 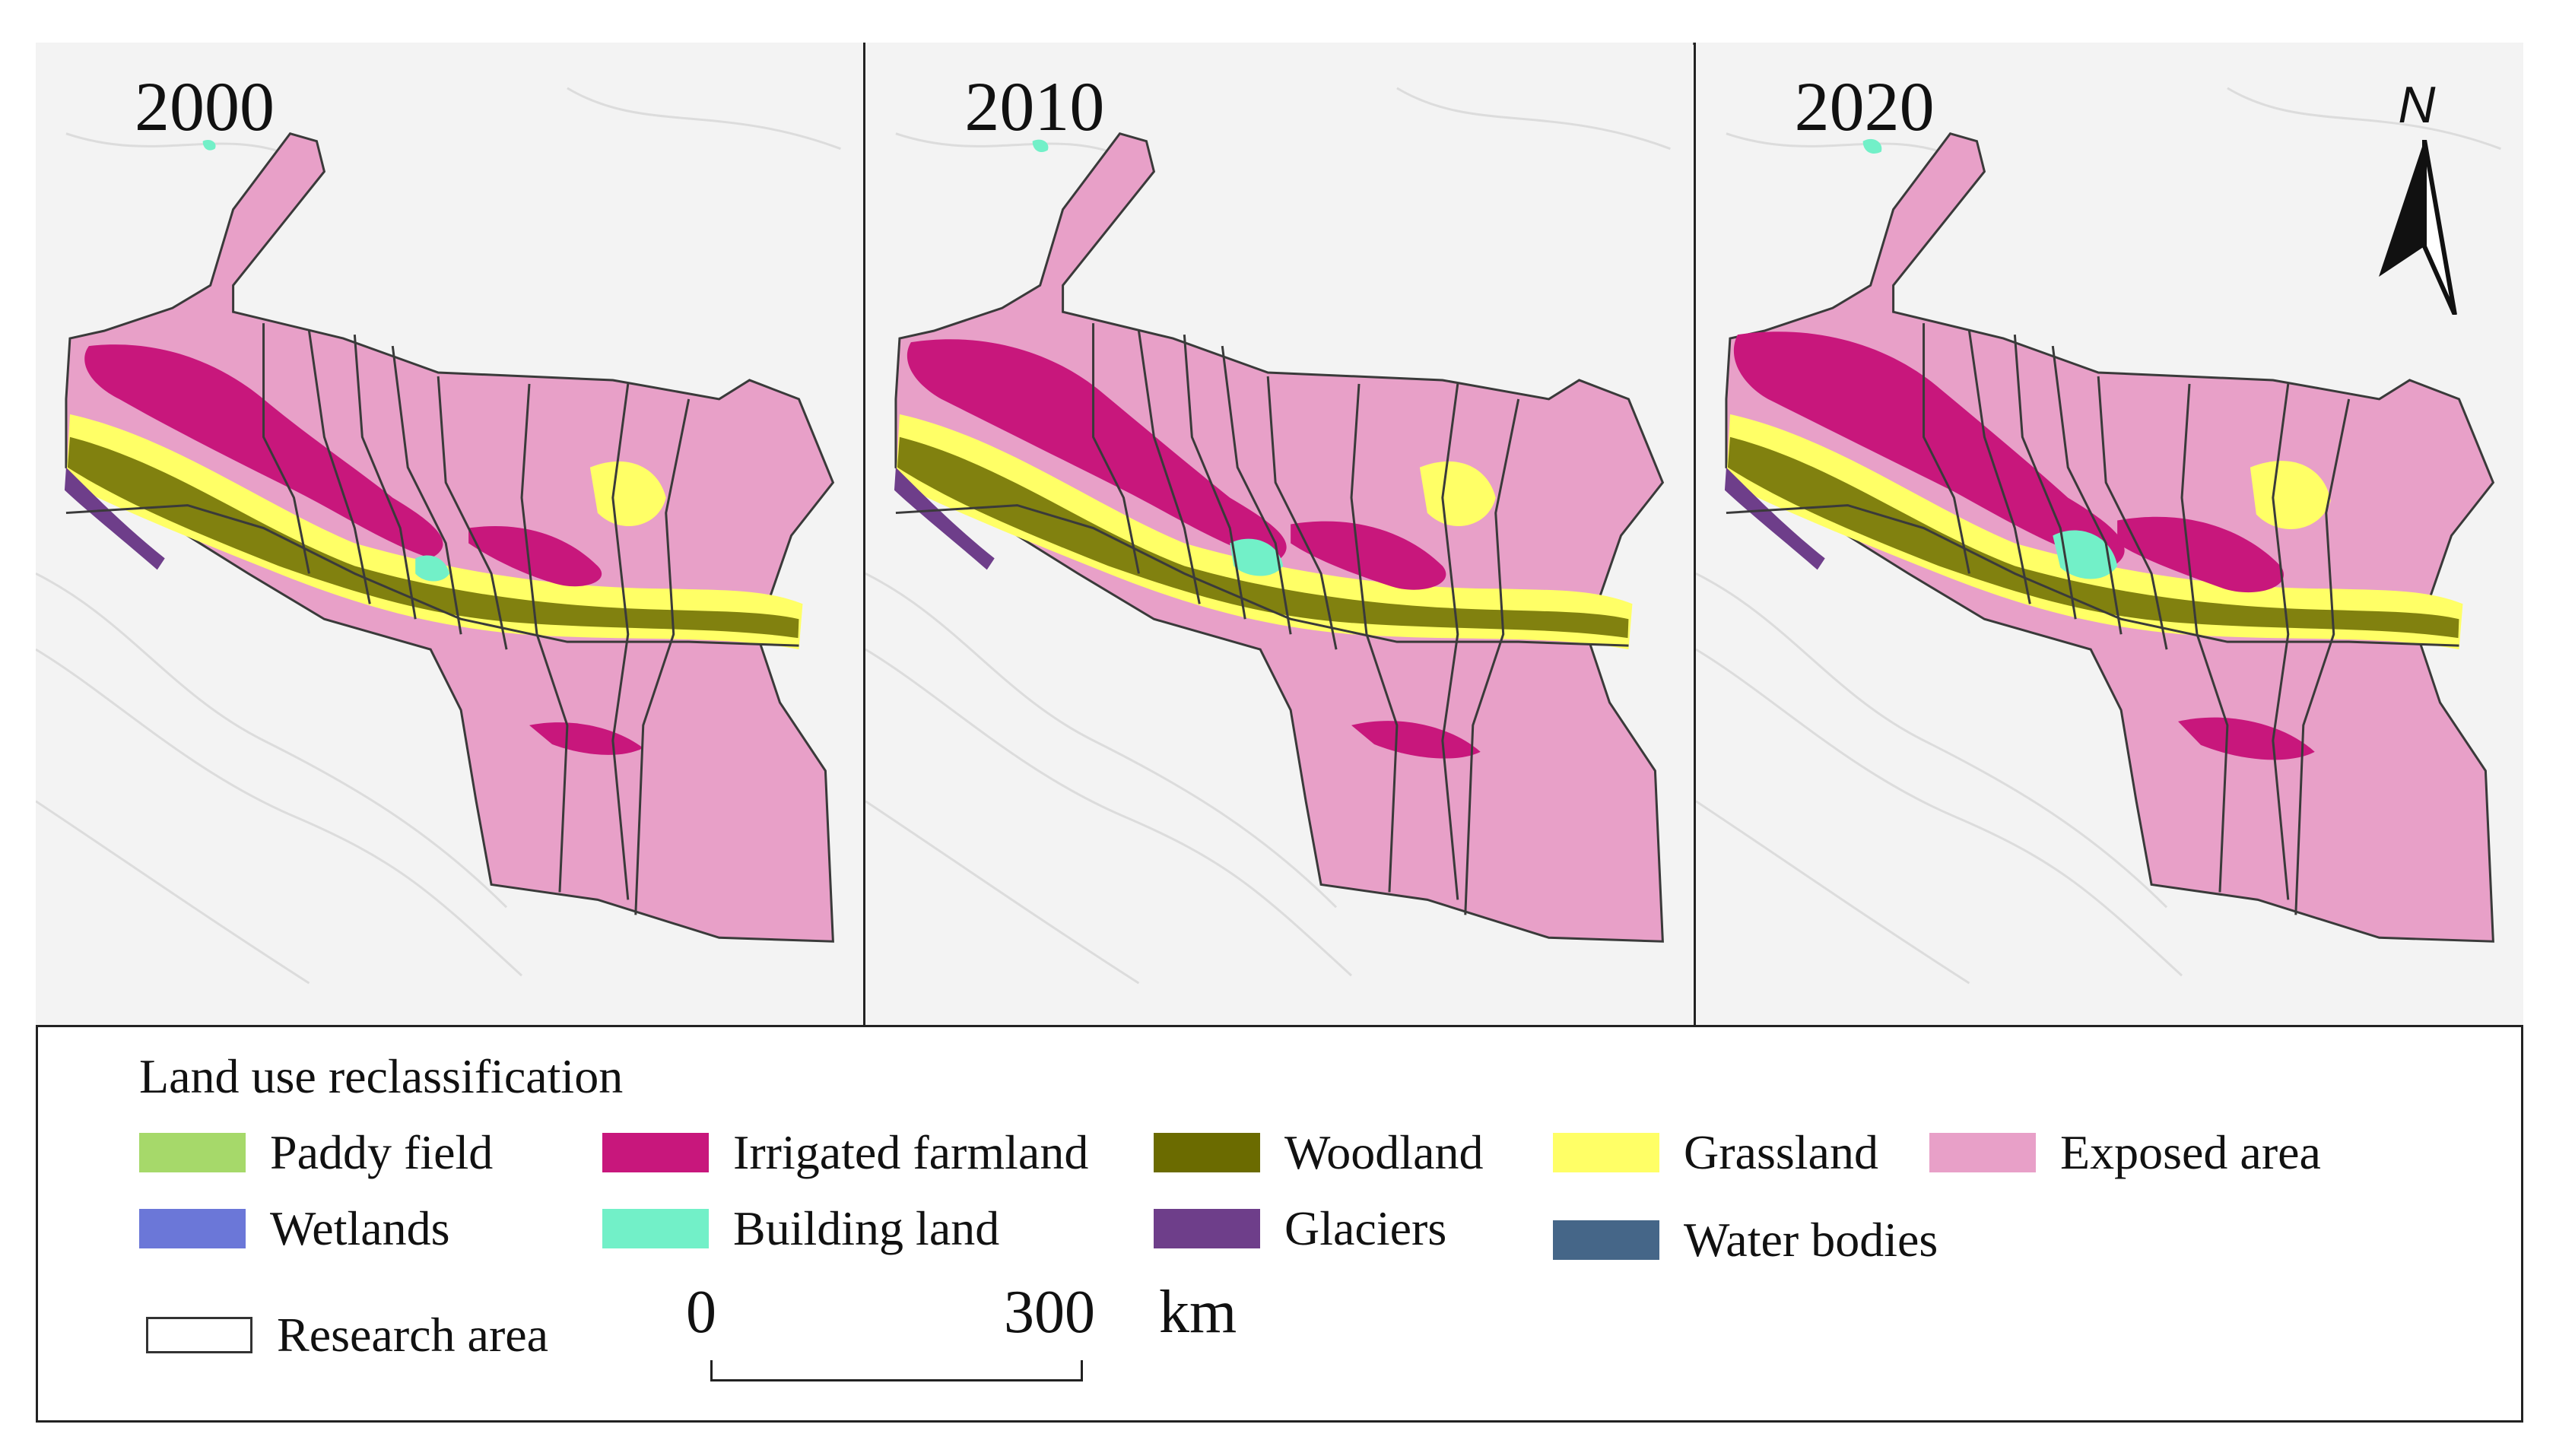 I want to click on legend-item-wetlands: Wetlands, so click(x=294, y=1228).